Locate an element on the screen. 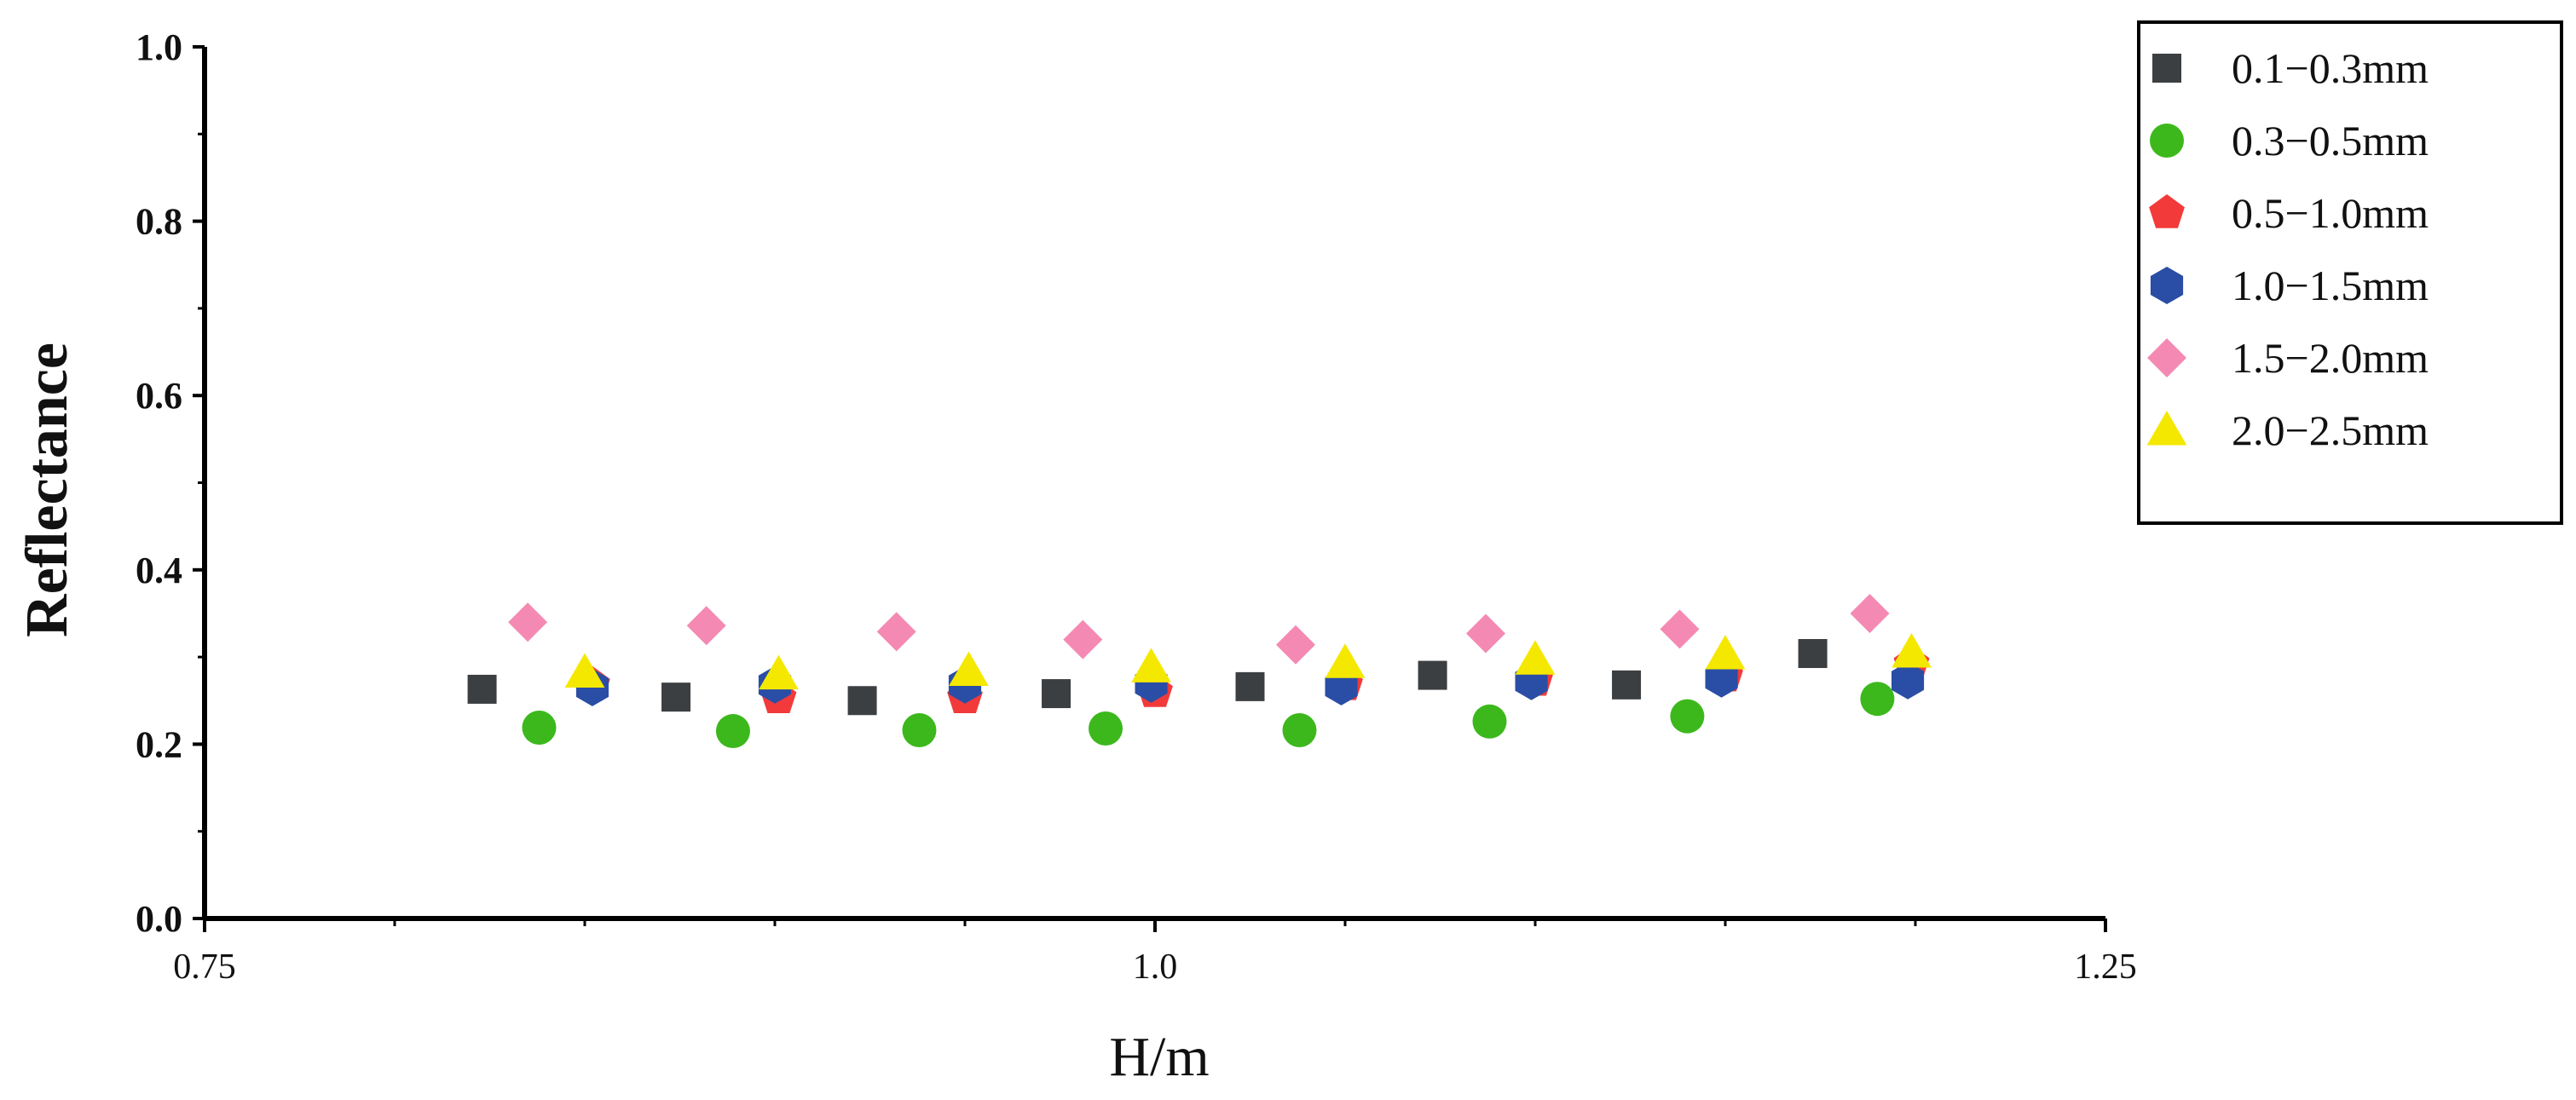 The height and width of the screenshot is (1100, 2576). x-tick-label: 1.0 is located at coordinates (1155, 967).